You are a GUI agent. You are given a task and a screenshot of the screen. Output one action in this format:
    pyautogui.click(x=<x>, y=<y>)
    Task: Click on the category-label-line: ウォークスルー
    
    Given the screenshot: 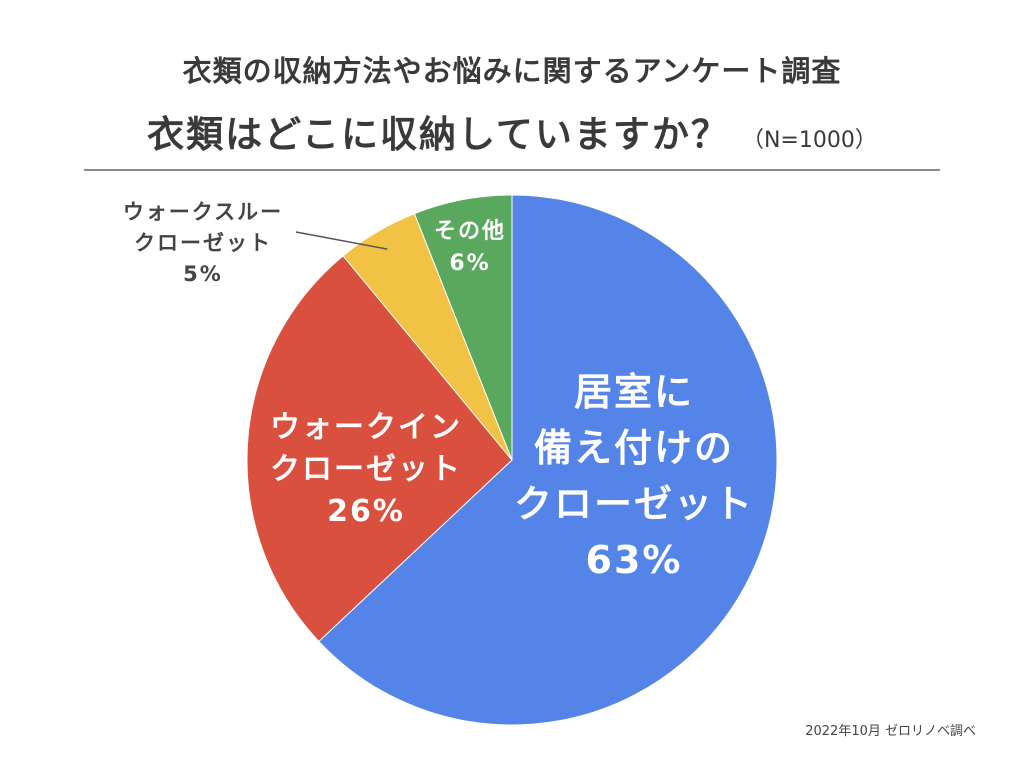 What is the action you would take?
    pyautogui.click(x=203, y=212)
    